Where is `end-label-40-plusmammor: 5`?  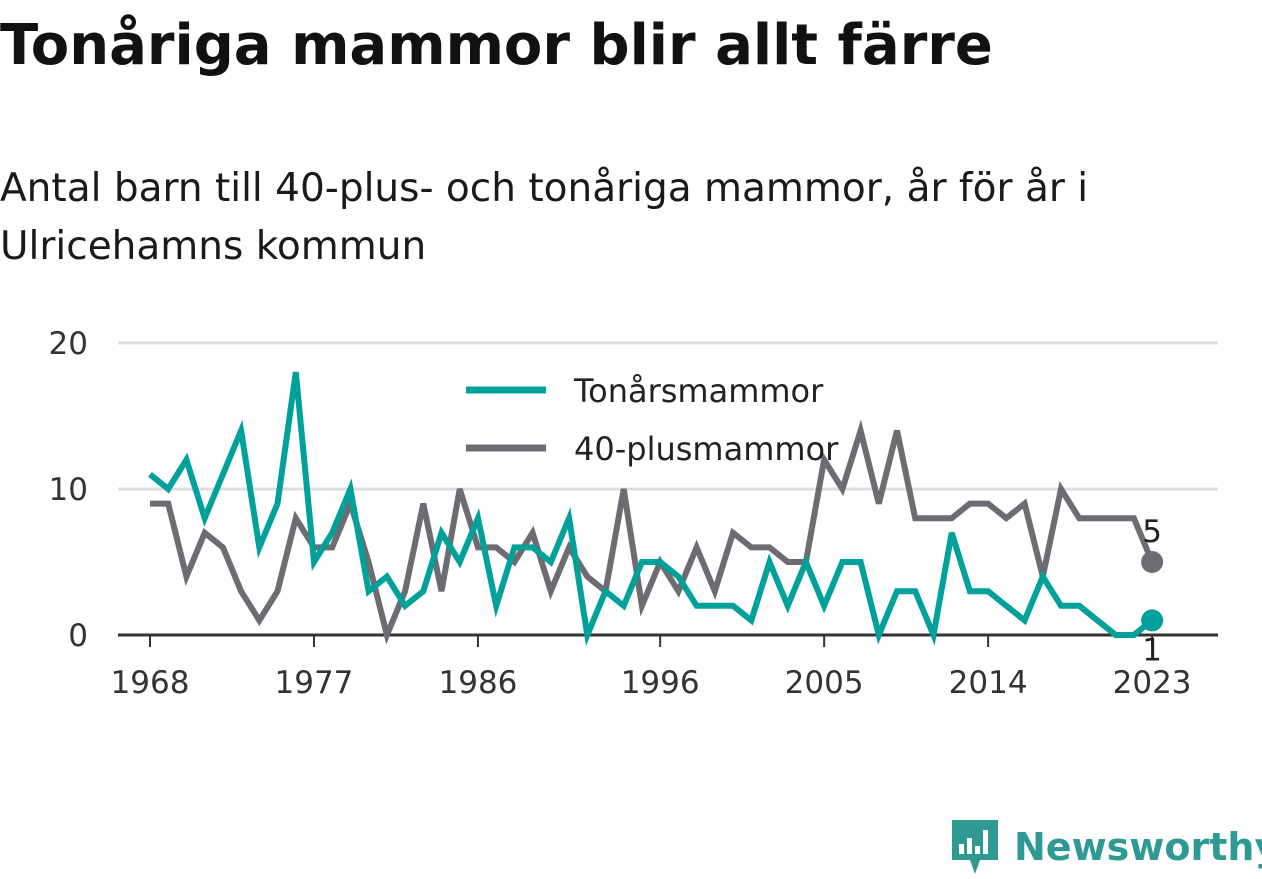 end-label-40-plusmammor: 5 is located at coordinates (1152, 532).